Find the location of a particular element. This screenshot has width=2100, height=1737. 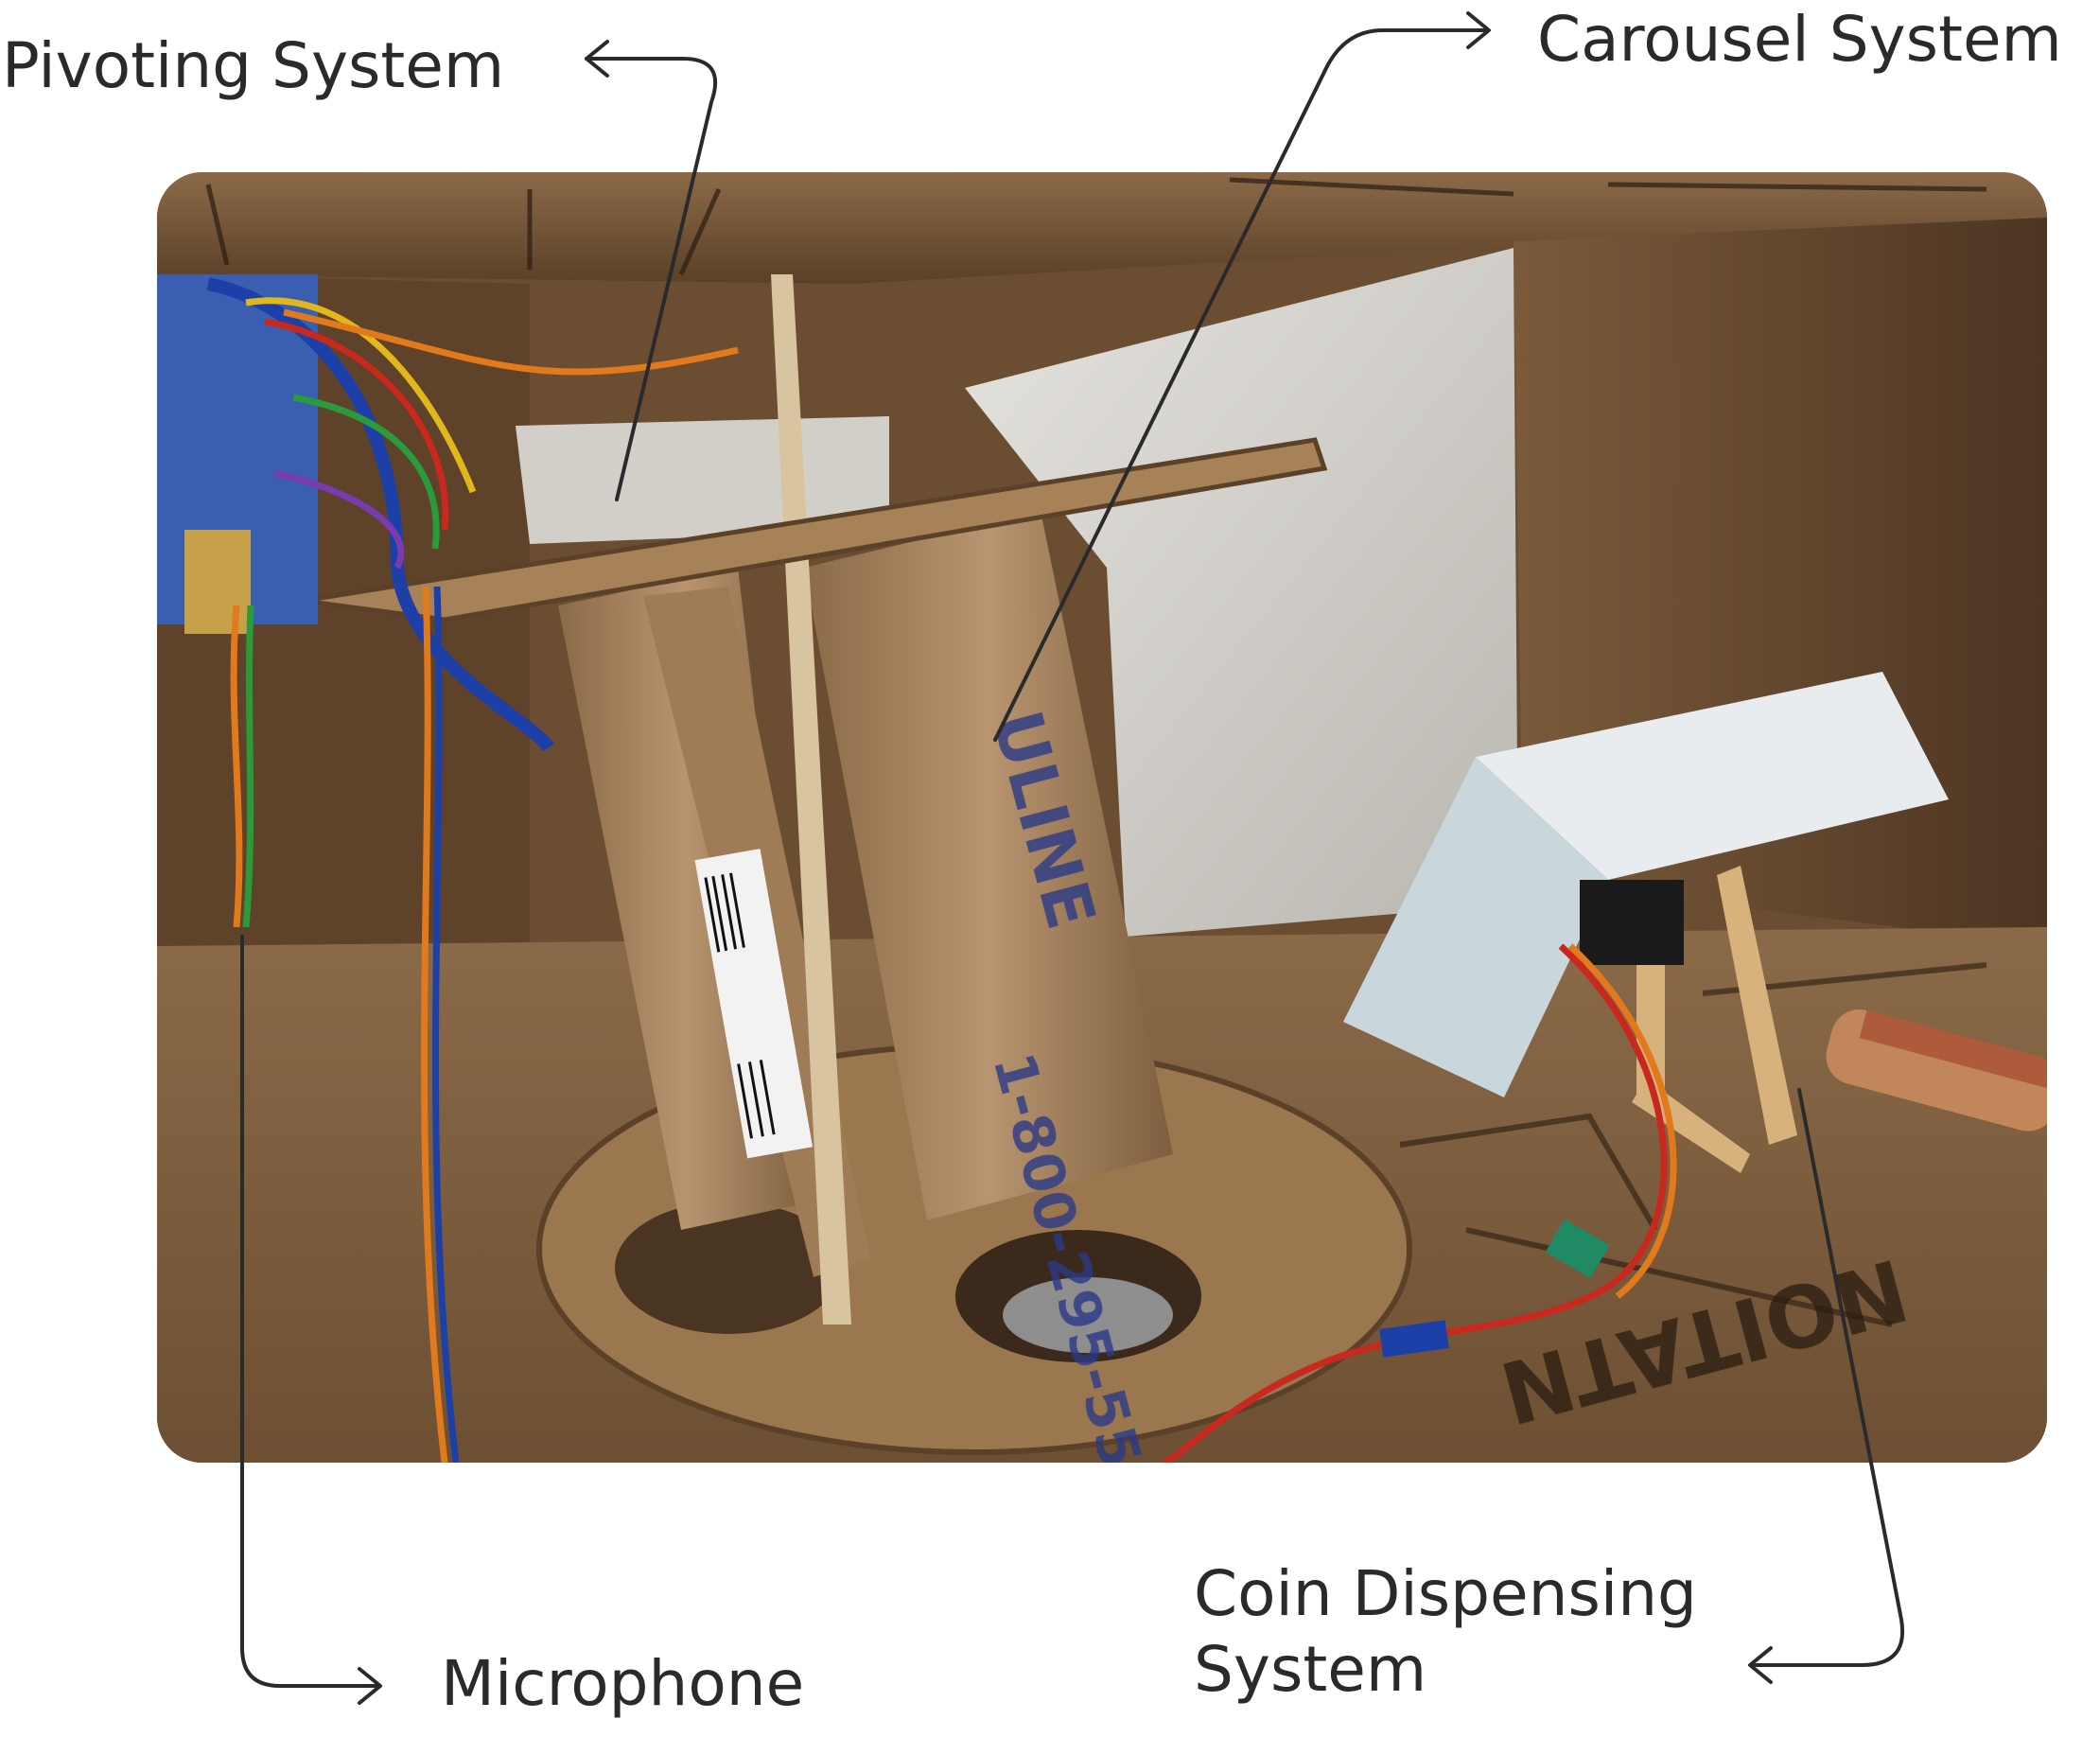

label-coin-dispensing-system: Coin Dispensing System is located at coordinates (1446, 1632).